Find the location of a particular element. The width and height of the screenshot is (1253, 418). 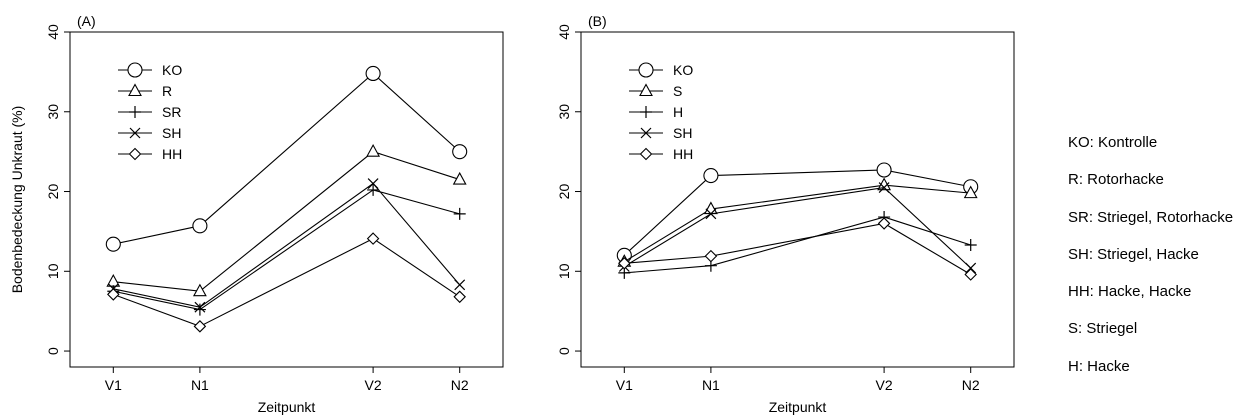

abbr-ko: KO: Kontrolle is located at coordinates (1113, 142).